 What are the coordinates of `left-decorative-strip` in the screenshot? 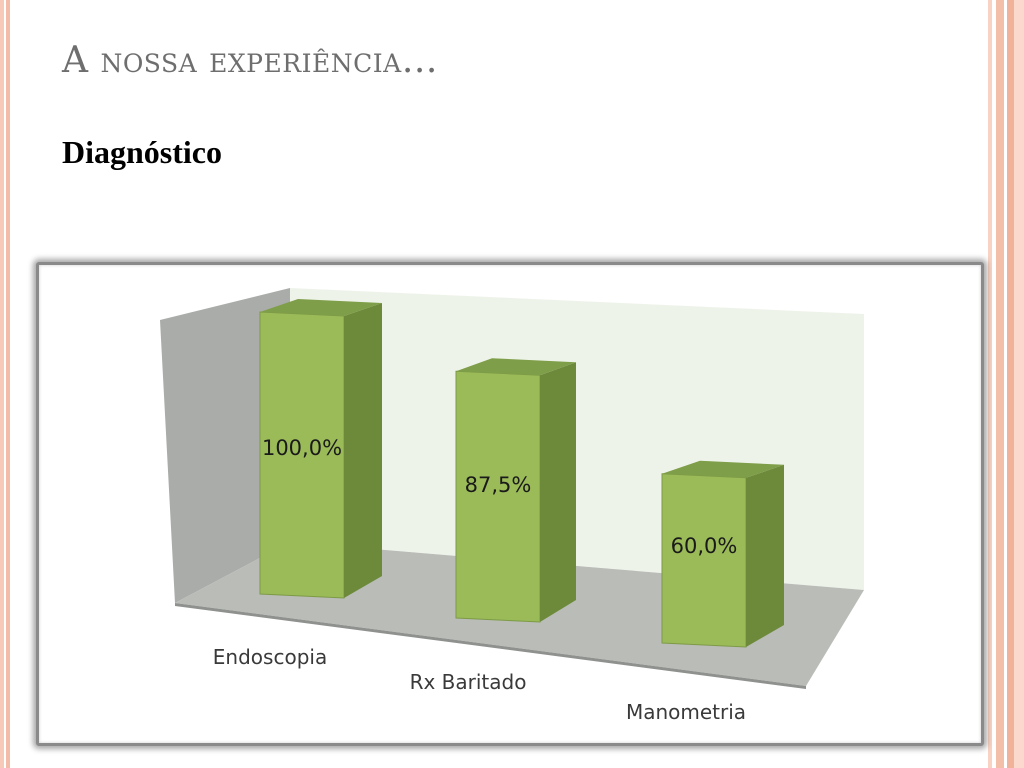 It's located at (5, 384).